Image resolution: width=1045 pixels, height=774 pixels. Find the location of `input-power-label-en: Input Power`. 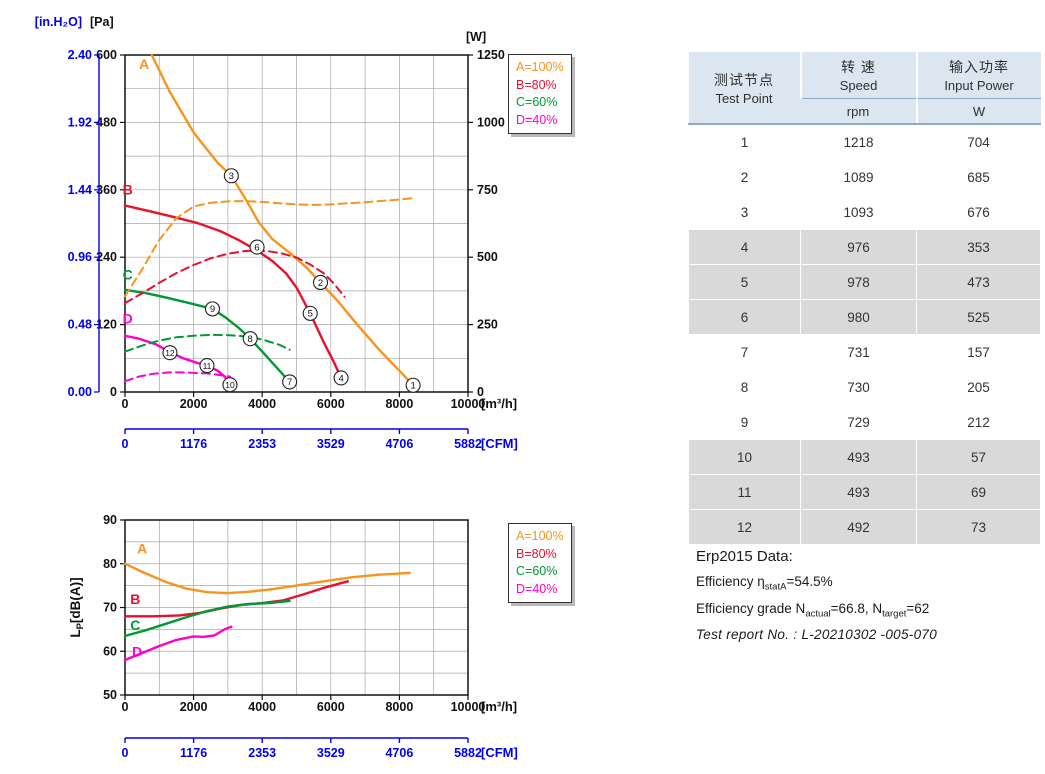

input-power-label-en: Input Power is located at coordinates (979, 85).